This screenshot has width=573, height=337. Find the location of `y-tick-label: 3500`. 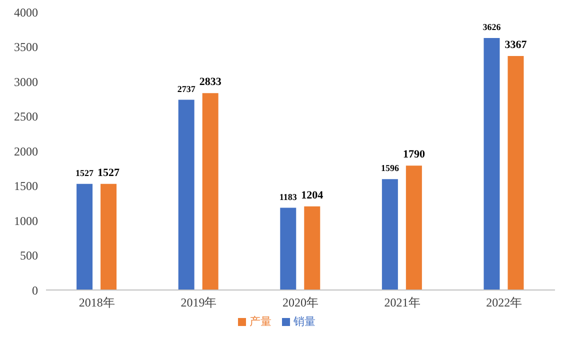

y-tick-label: 3500 is located at coordinates (26, 47).